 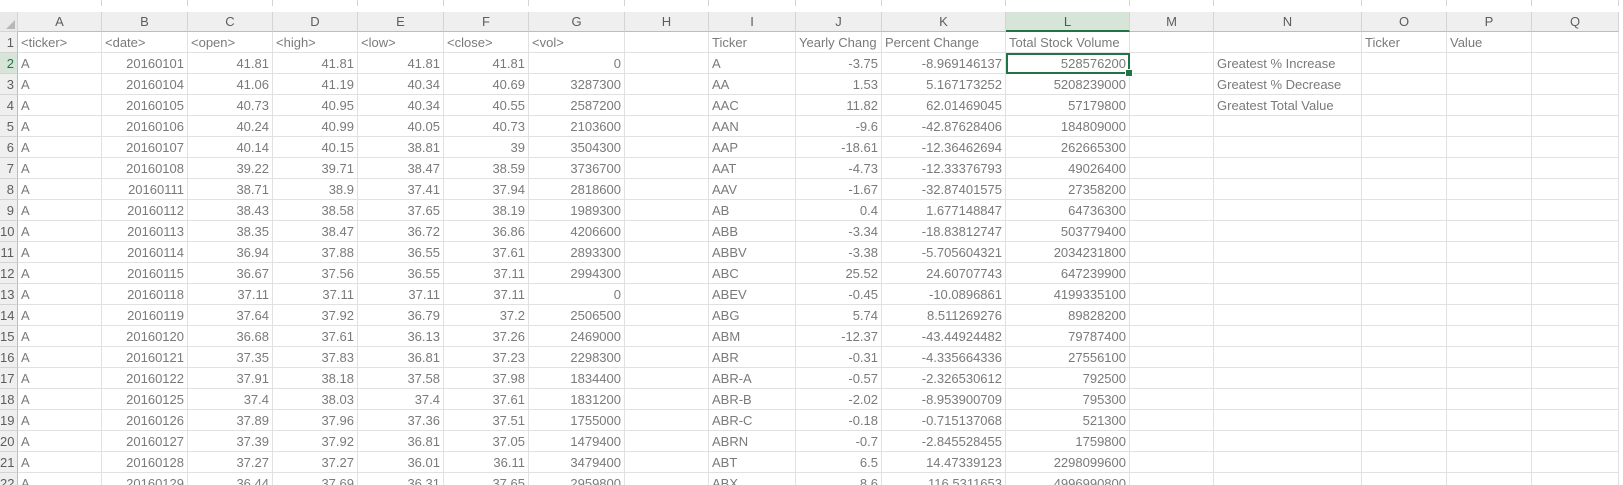 I want to click on cell-n3: Greatest % Decrease, so click(x=1288, y=84).